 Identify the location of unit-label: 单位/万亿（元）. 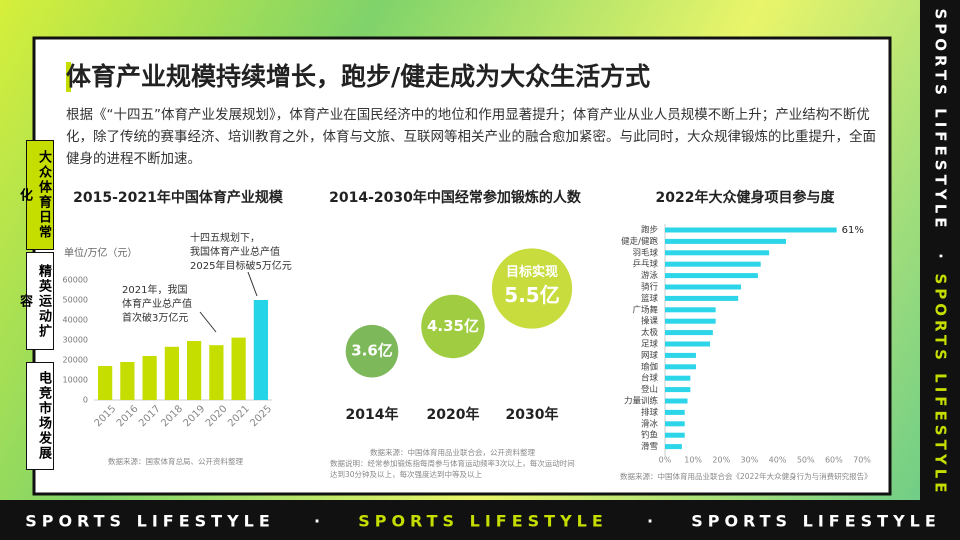
(100, 252).